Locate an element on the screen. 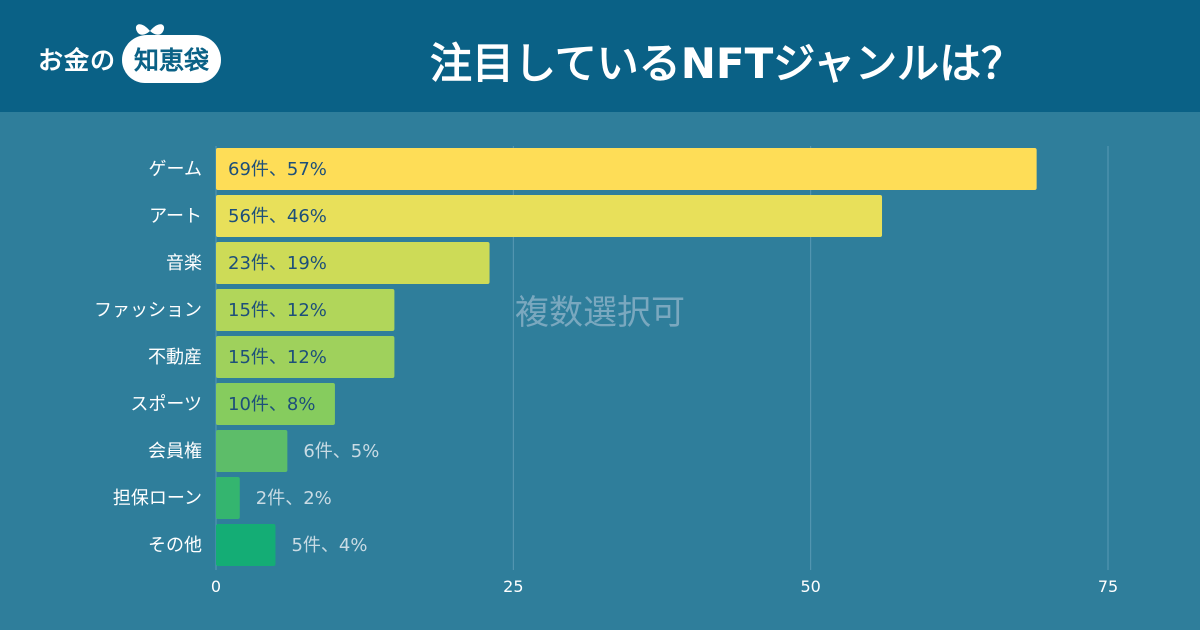 The height and width of the screenshot is (630, 1200). data-label: 56件、46% is located at coordinates (277, 216).